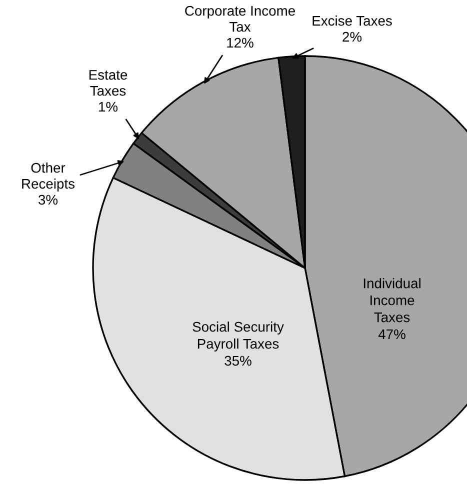  What do you see at coordinates (108, 107) in the screenshot?
I see `data-label: 1%` at bounding box center [108, 107].